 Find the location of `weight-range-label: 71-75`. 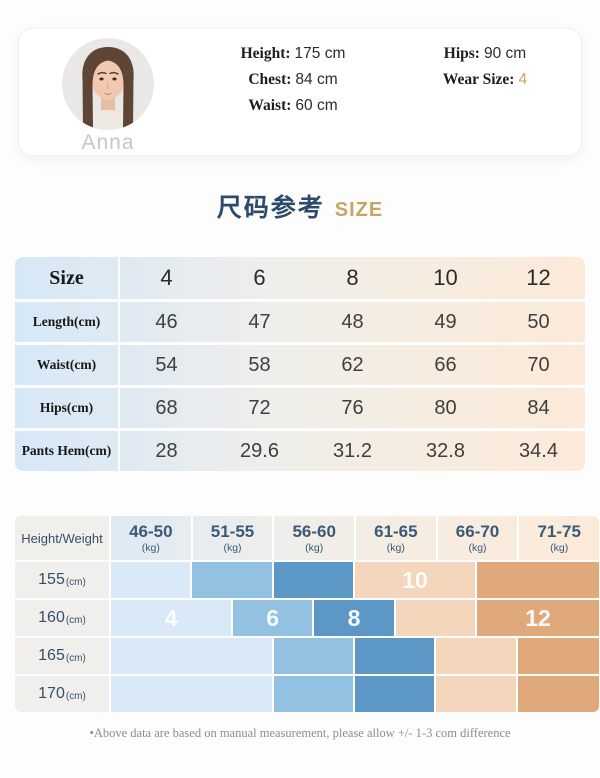

weight-range-label: 71-75 is located at coordinates (559, 531).